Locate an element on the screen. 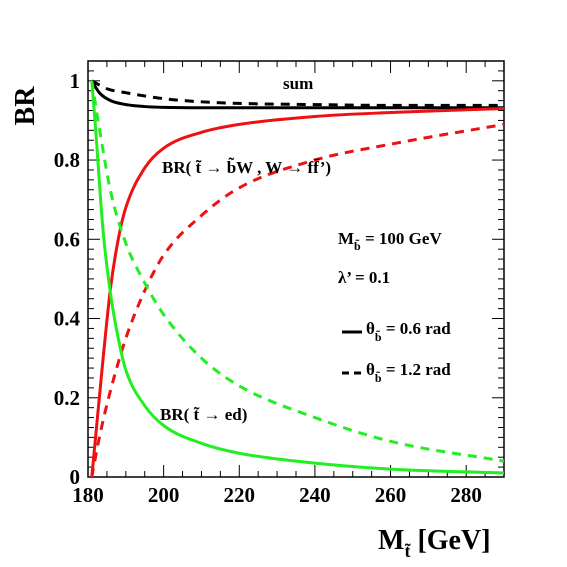  annotation-sum: sum is located at coordinates (298, 83).